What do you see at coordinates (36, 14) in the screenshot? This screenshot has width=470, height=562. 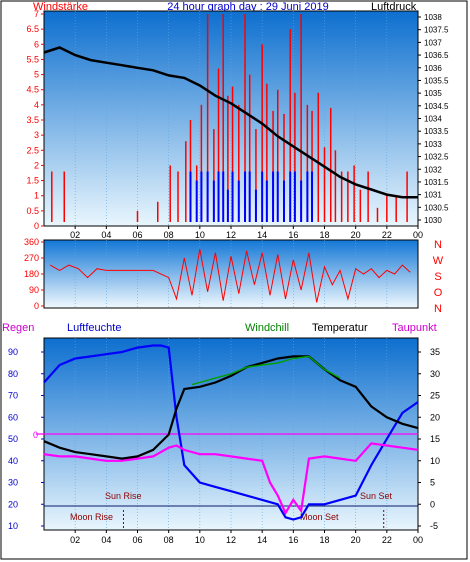 I see `wind-tick-label: 7` at bounding box center [36, 14].